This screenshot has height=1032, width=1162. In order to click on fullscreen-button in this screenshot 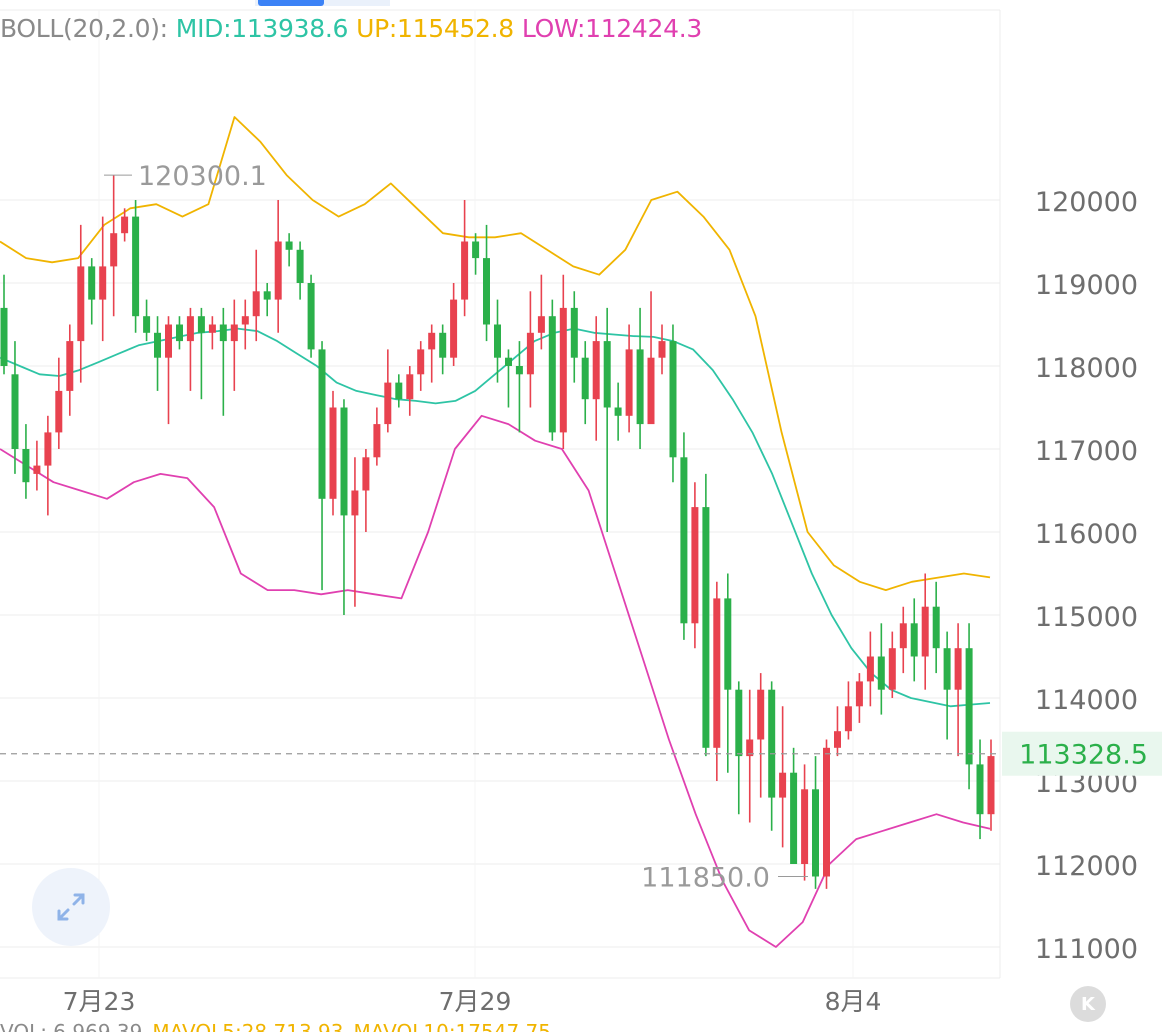, I will do `click(71, 907)`.